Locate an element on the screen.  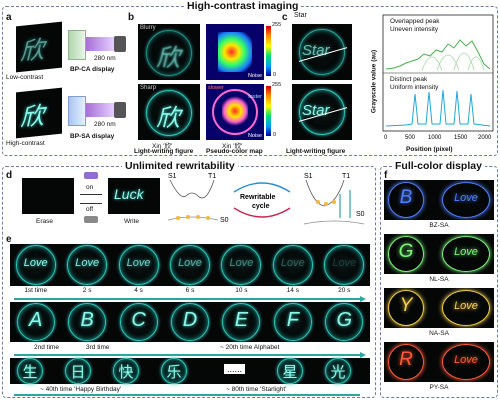
bp-sa-display-label: BP-SA display is located at coordinates (92, 136).